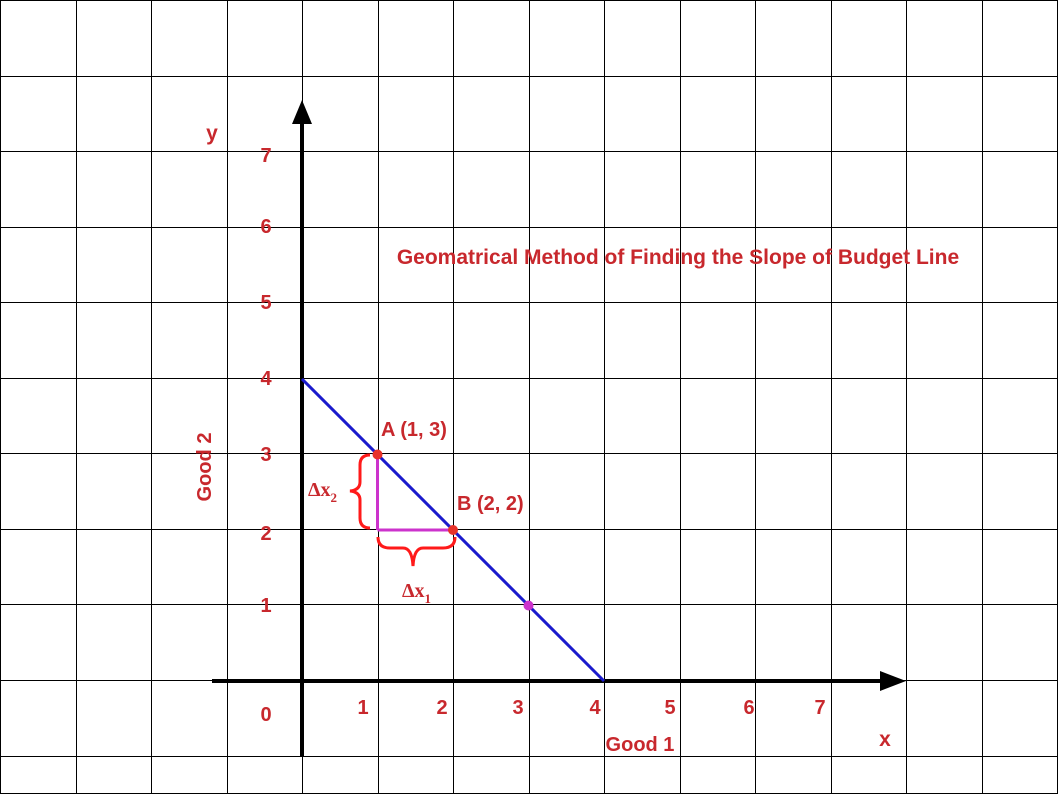 The image size is (1058, 794). What do you see at coordinates (265, 303) in the screenshot?
I see `y-tick-label: 5` at bounding box center [265, 303].